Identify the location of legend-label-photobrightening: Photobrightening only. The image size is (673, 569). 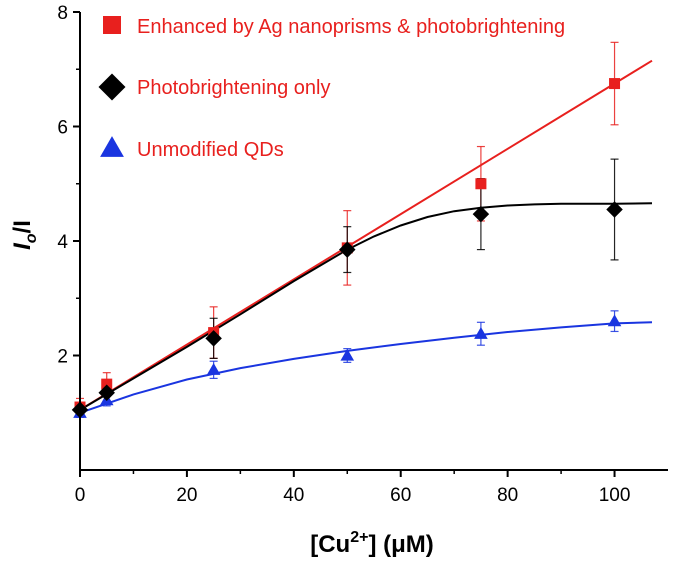
(233, 88).